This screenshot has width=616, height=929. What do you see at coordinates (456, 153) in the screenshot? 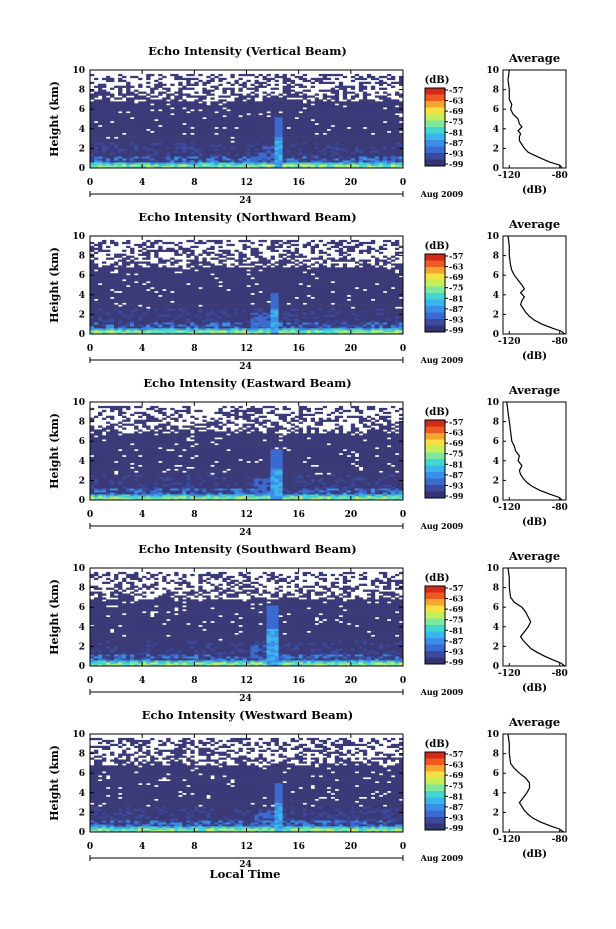
I see `colorbar-tick-label: -93` at bounding box center [456, 153].